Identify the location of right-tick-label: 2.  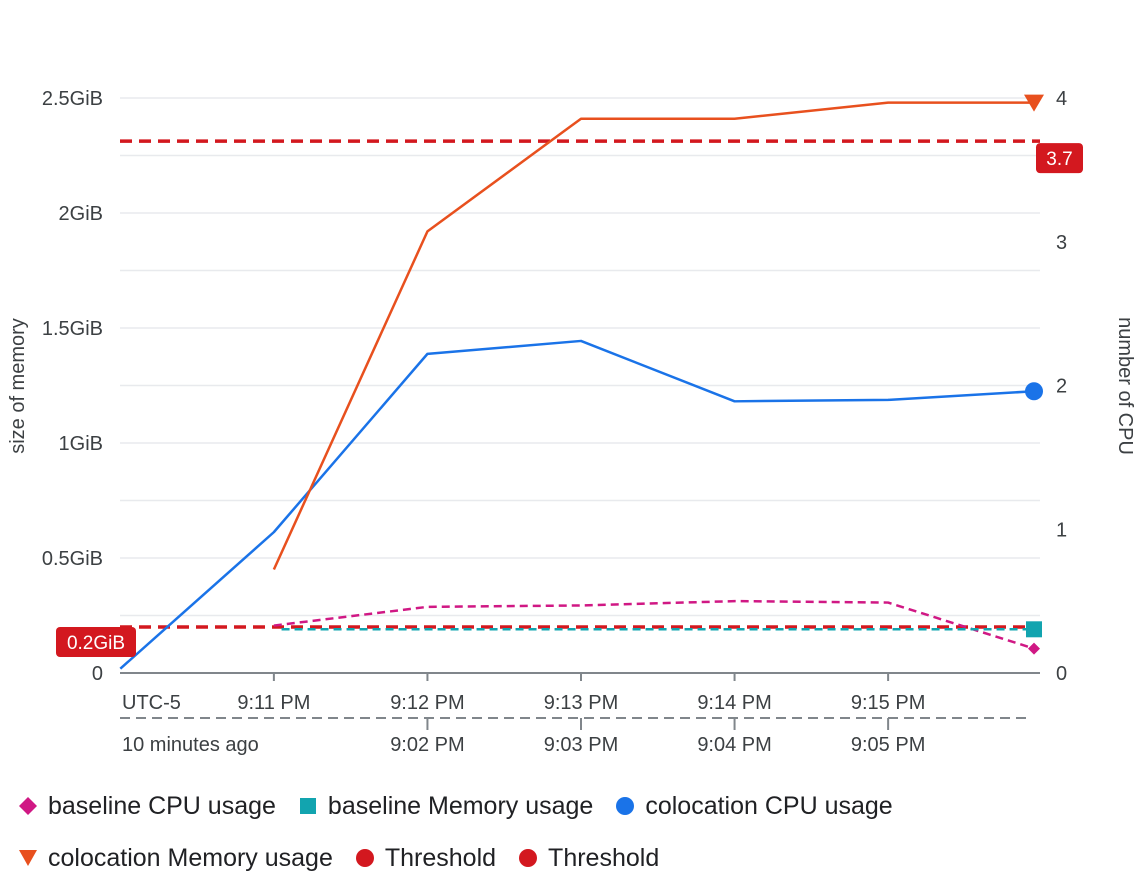
(1061, 387).